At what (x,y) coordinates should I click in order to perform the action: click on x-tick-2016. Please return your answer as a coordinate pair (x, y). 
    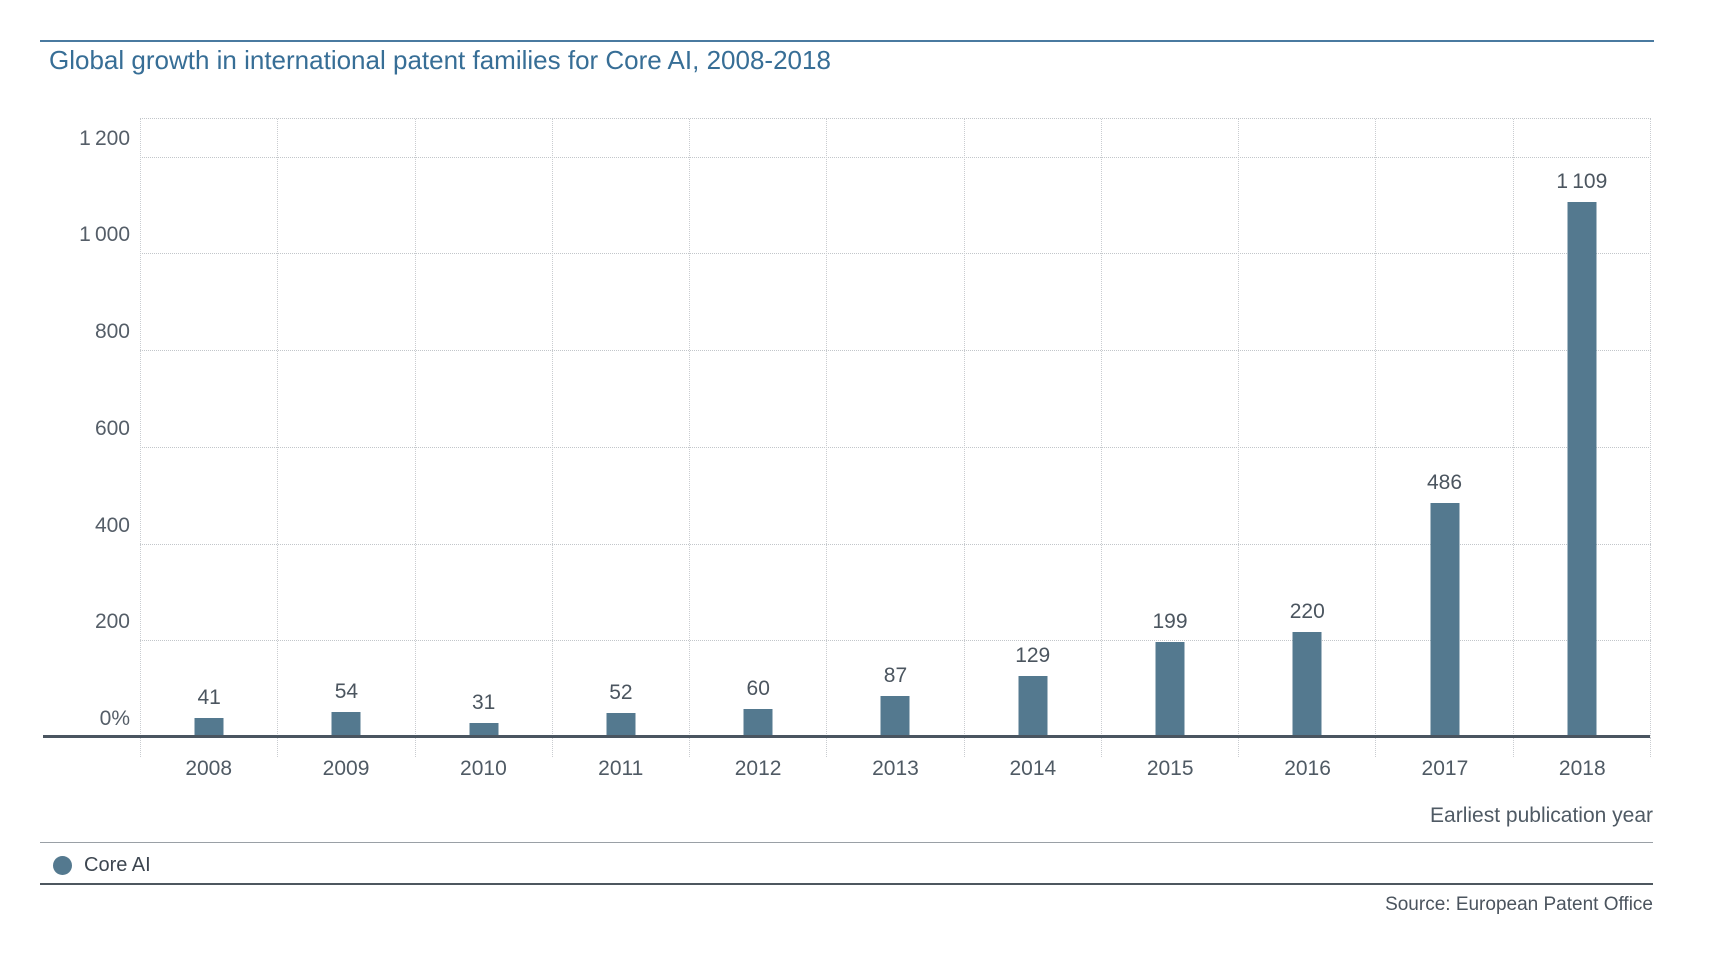
    Looking at the image, I should click on (1306, 747).